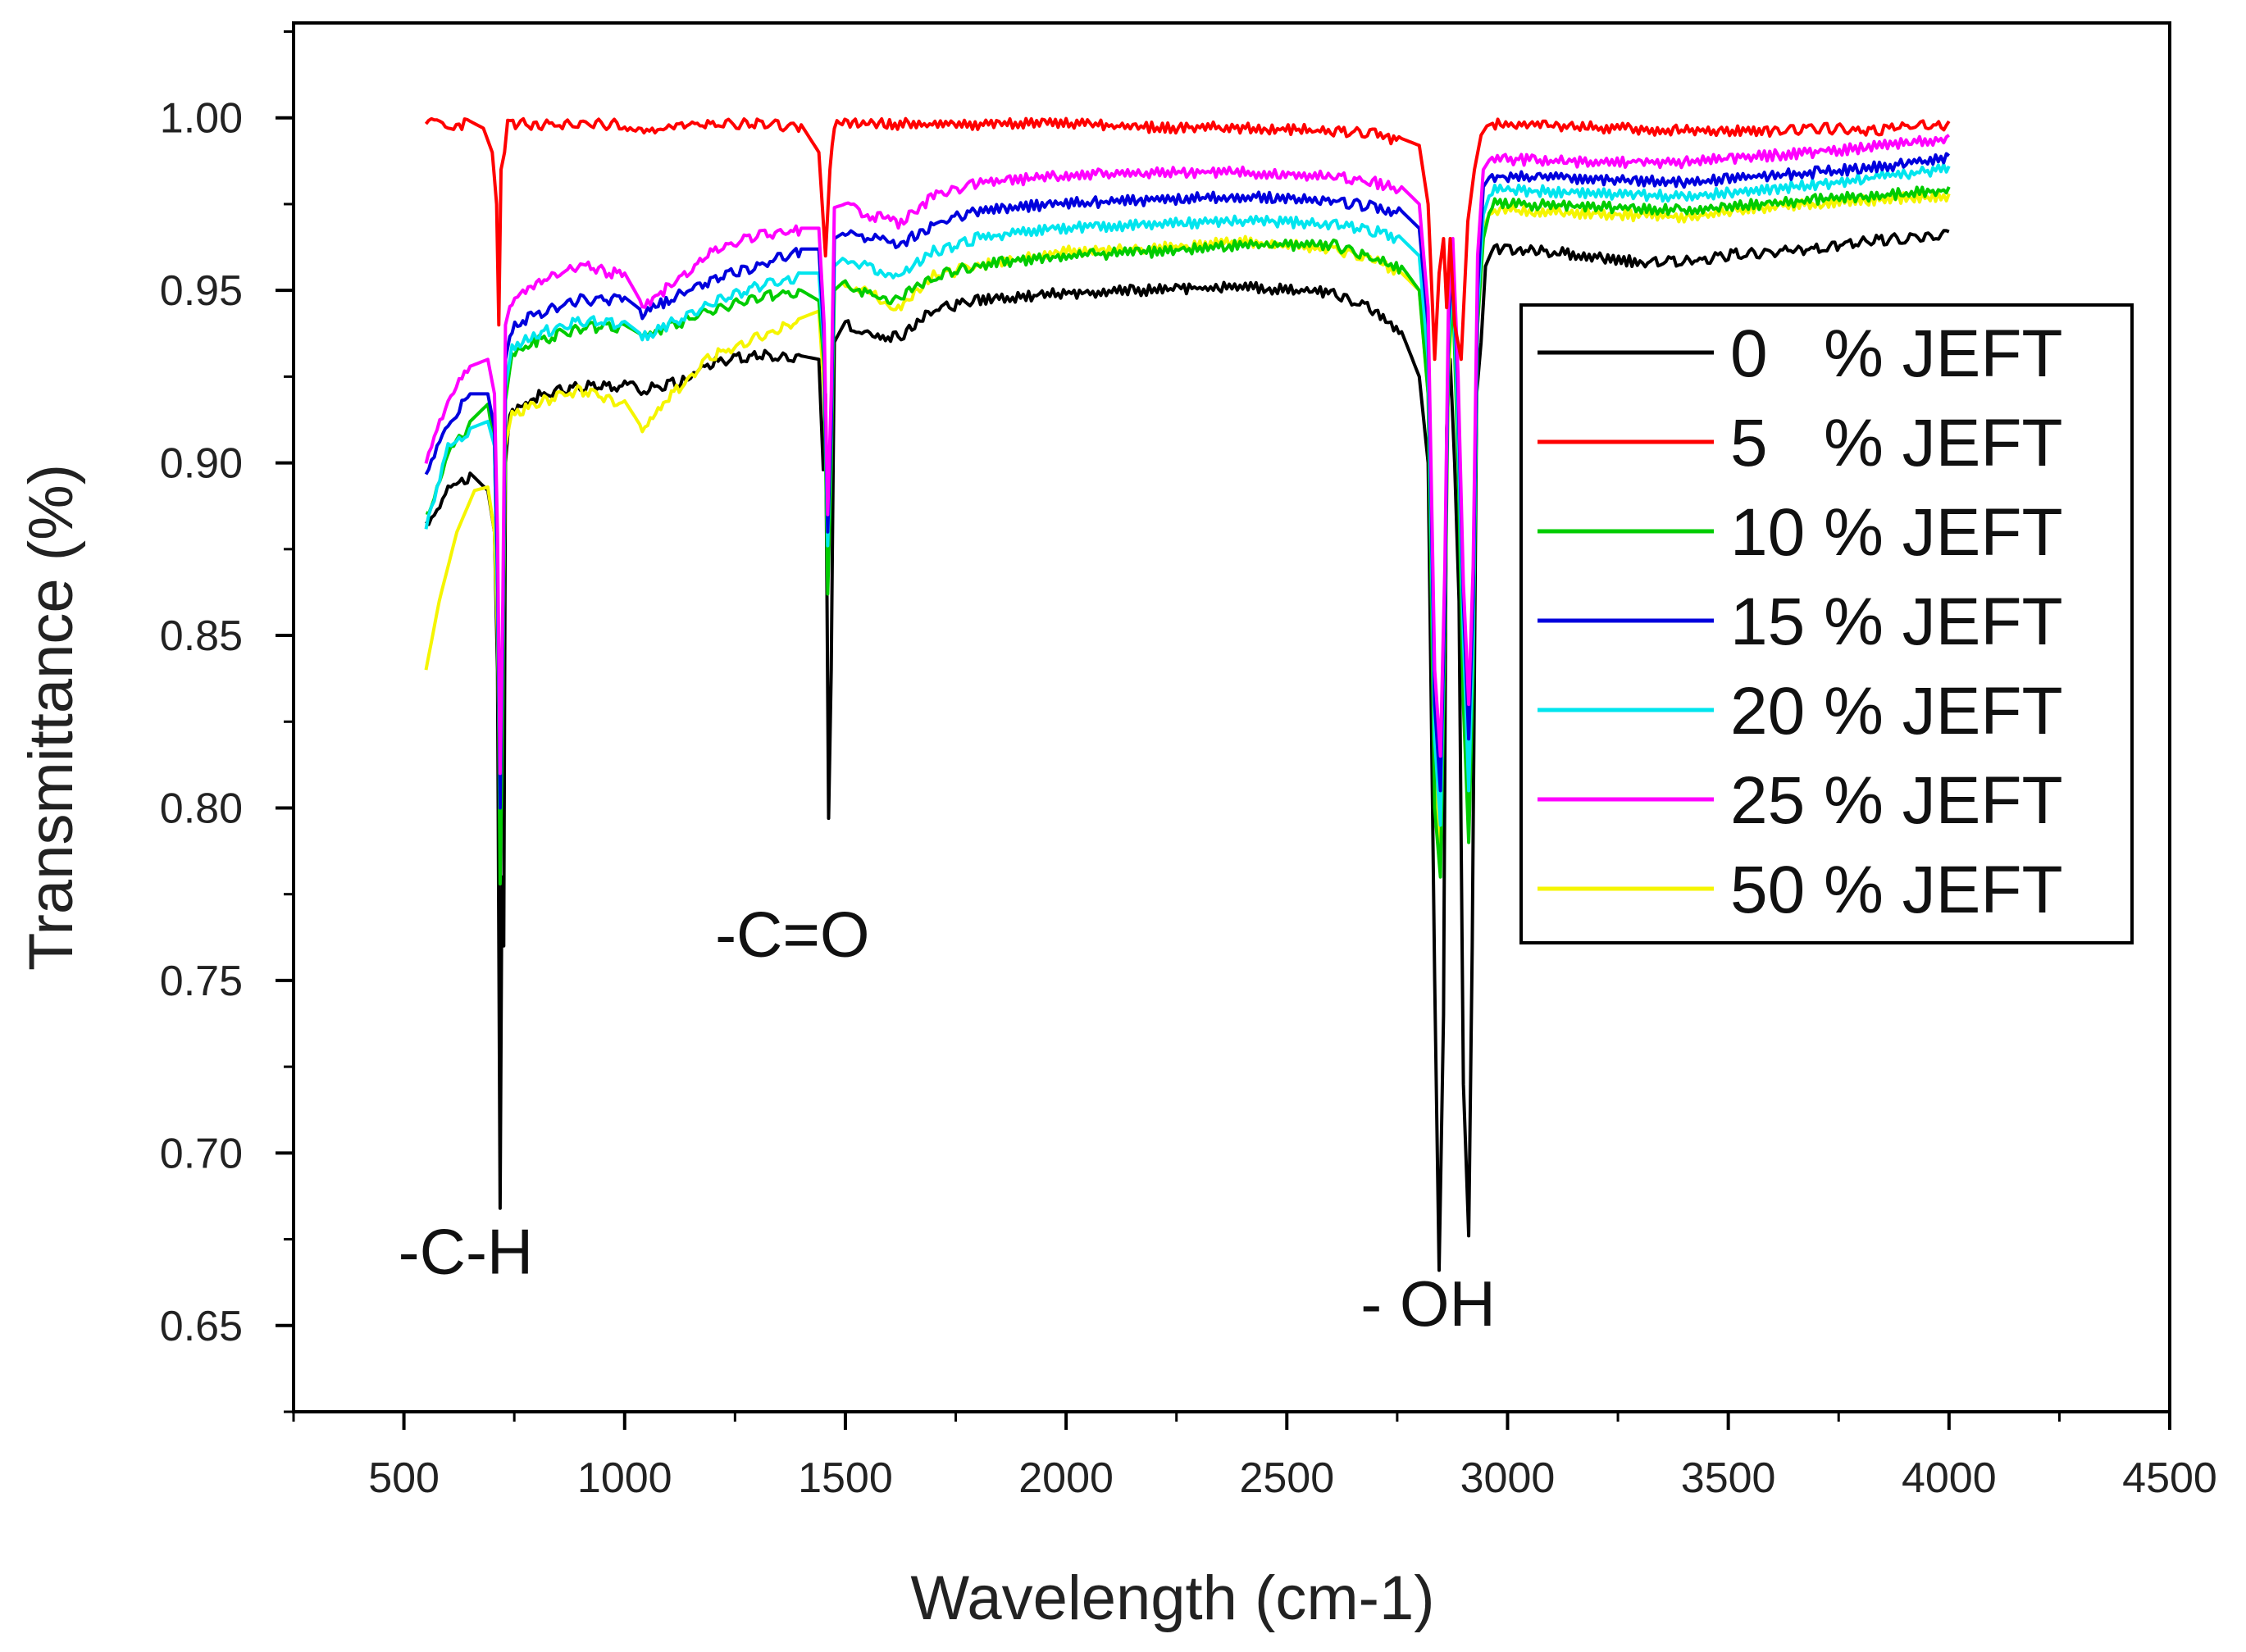  What do you see at coordinates (466, 1252) in the screenshot?
I see `annotation-0: -C-H` at bounding box center [466, 1252].